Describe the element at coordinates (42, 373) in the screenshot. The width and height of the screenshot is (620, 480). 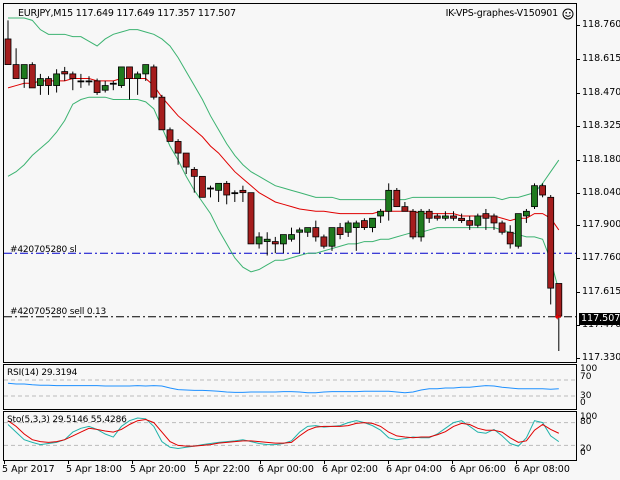
I see `rsi-label: RSI(14) 29.3194` at that location.